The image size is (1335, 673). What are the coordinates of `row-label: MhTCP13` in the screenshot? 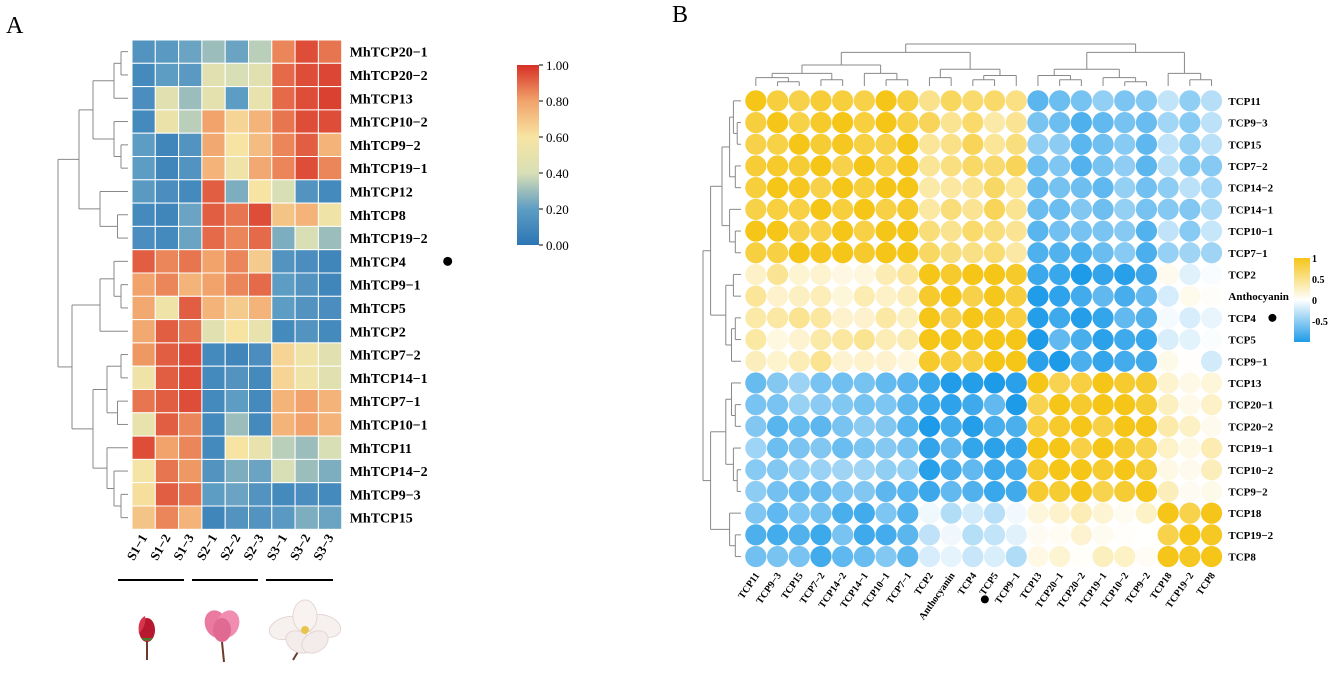 It's located at (381, 99).